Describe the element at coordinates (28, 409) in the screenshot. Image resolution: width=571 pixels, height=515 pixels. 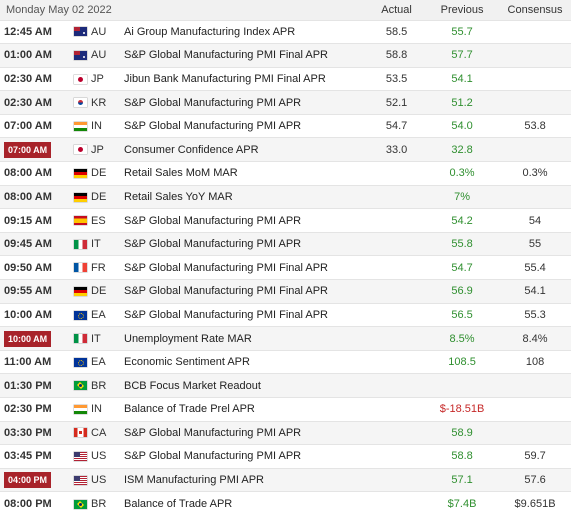
I see `time-label: 02:30 PM` at that location.